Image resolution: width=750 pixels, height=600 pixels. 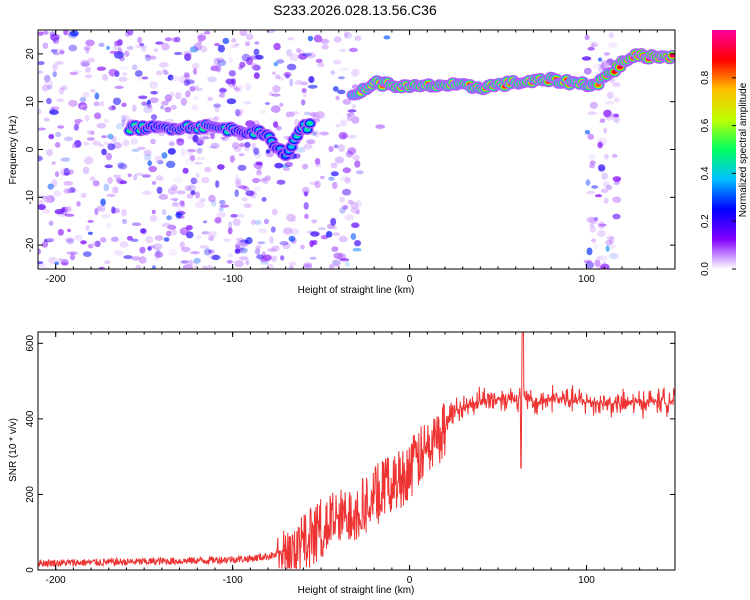 What do you see at coordinates (30, 494) in the screenshot?
I see `y-tick-label: 200` at bounding box center [30, 494].